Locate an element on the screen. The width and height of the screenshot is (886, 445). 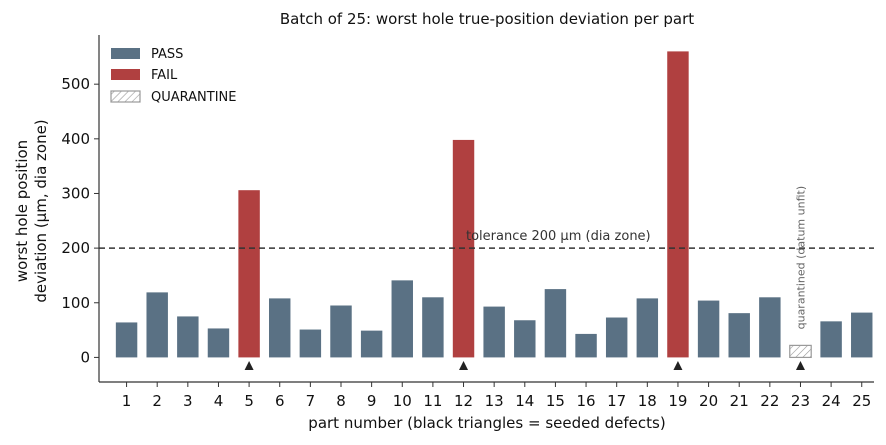
quarantine-note: quarantined (datum unfit) is located at coordinates (800, 258).